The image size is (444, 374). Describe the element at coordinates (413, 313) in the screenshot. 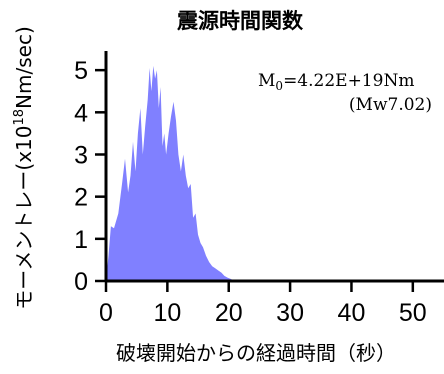

I see `x-tick-label: 50` at that location.